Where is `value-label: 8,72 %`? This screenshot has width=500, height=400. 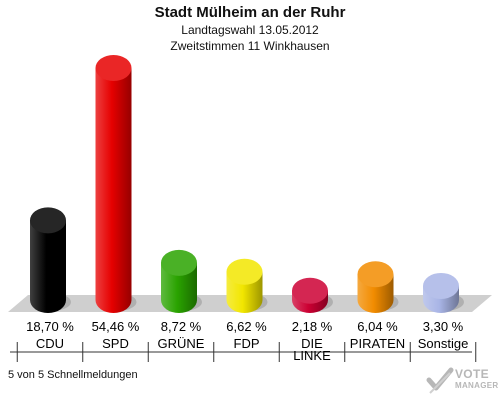
value-label: 8,72 % is located at coordinates (181, 326).